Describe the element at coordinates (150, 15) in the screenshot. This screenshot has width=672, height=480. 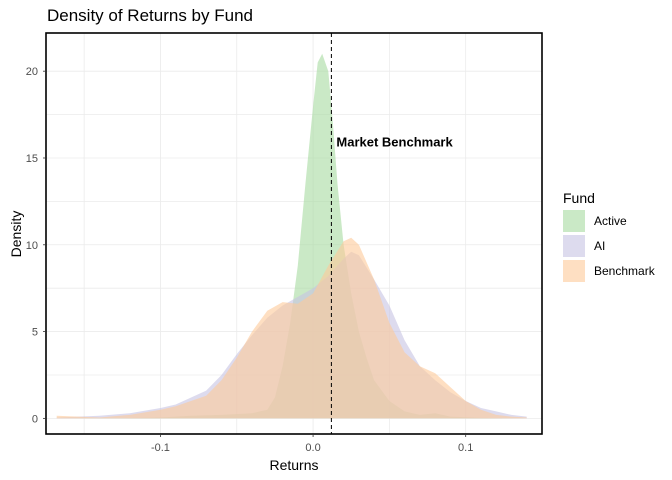
I see `chart-title: Density of Returns by Fund` at that location.